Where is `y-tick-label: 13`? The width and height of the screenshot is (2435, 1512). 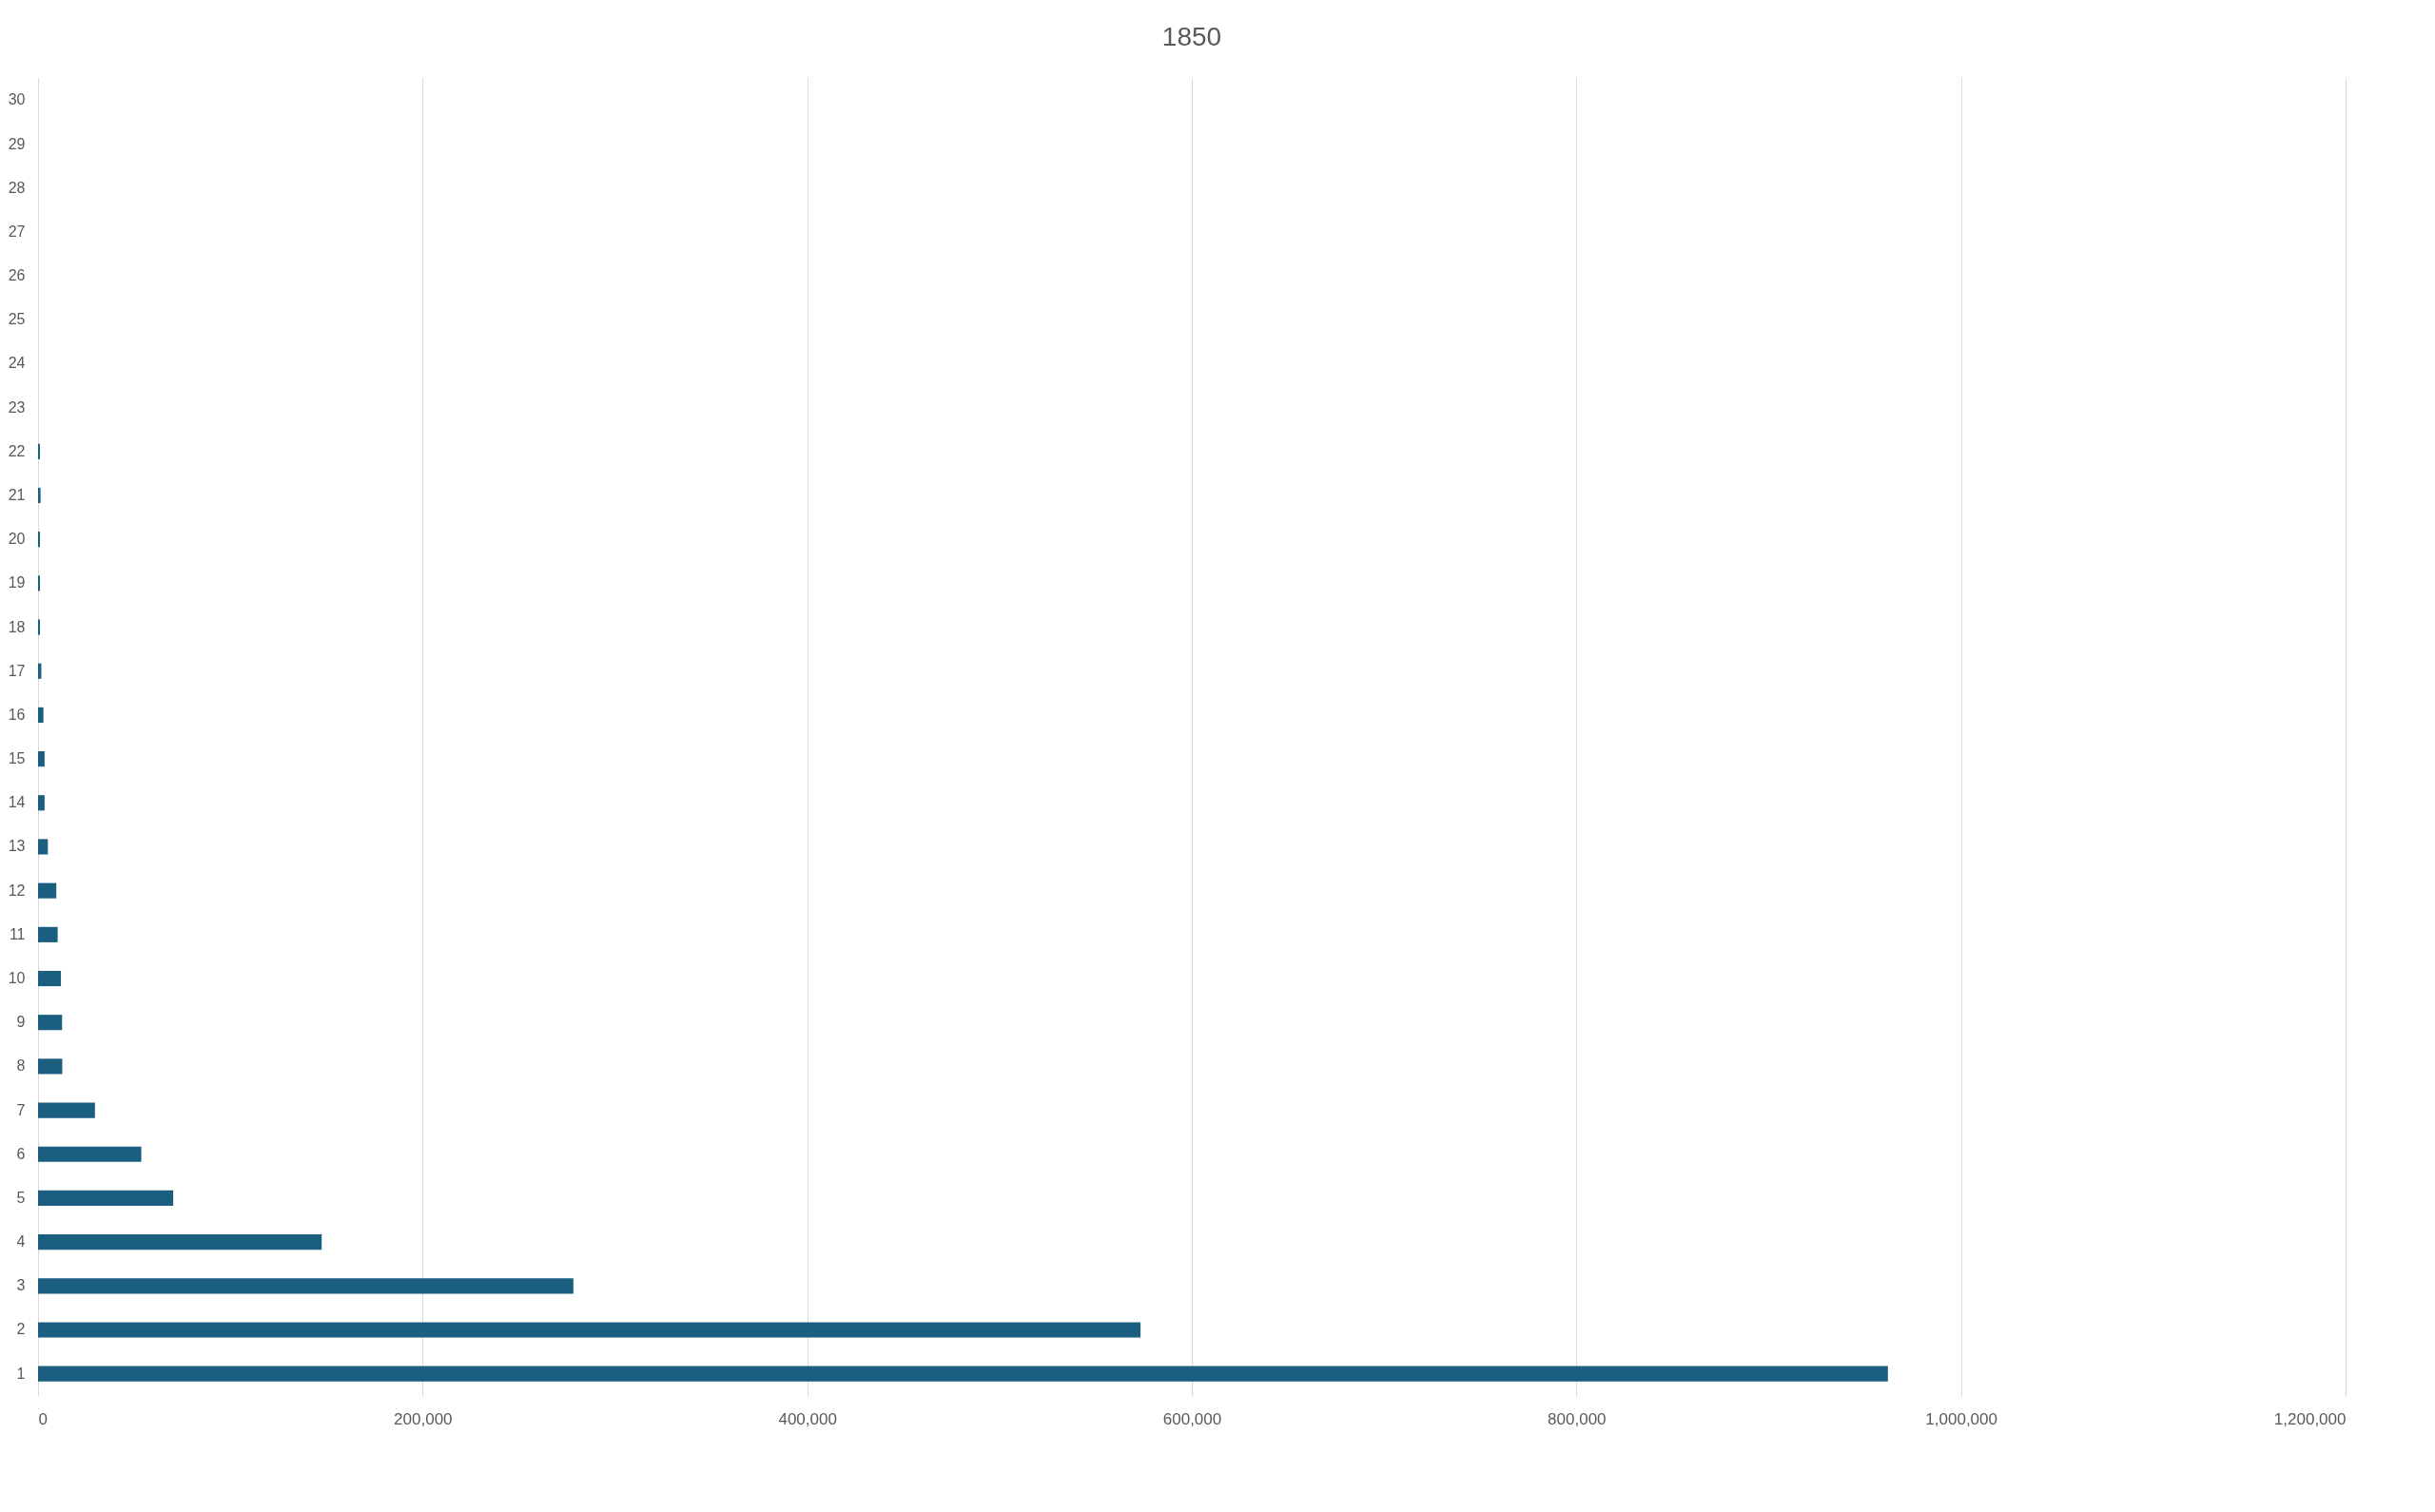 y-tick-label: 13 is located at coordinates (17, 846).